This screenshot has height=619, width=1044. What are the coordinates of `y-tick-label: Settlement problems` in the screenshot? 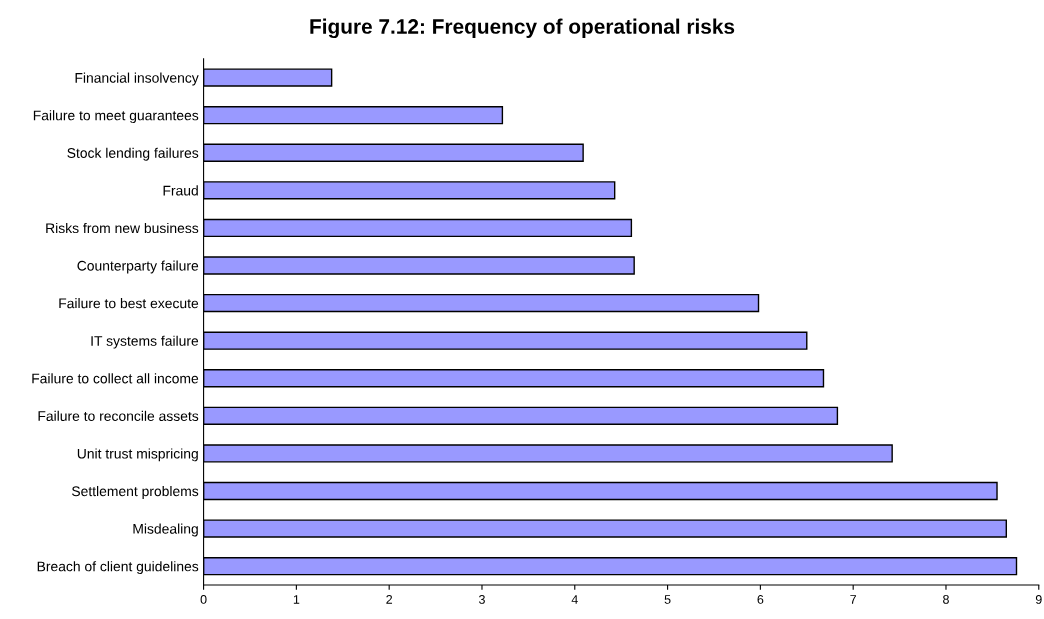 It's located at (135, 492).